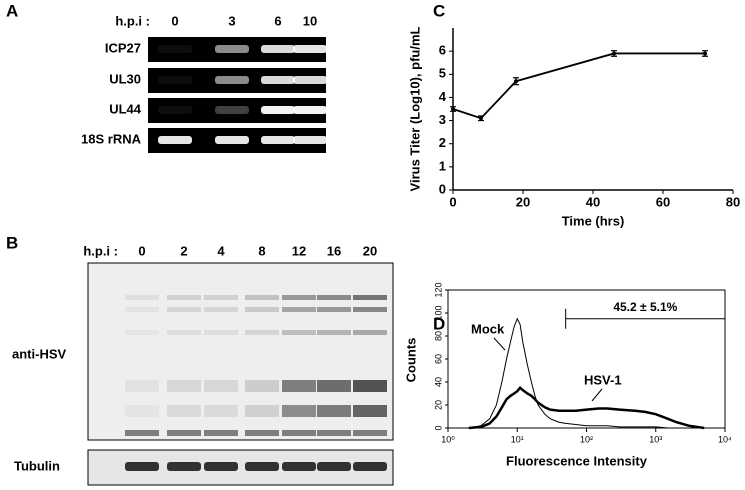  Describe the element at coordinates (439, 10) in the screenshot. I see `panel-label: C` at that location.